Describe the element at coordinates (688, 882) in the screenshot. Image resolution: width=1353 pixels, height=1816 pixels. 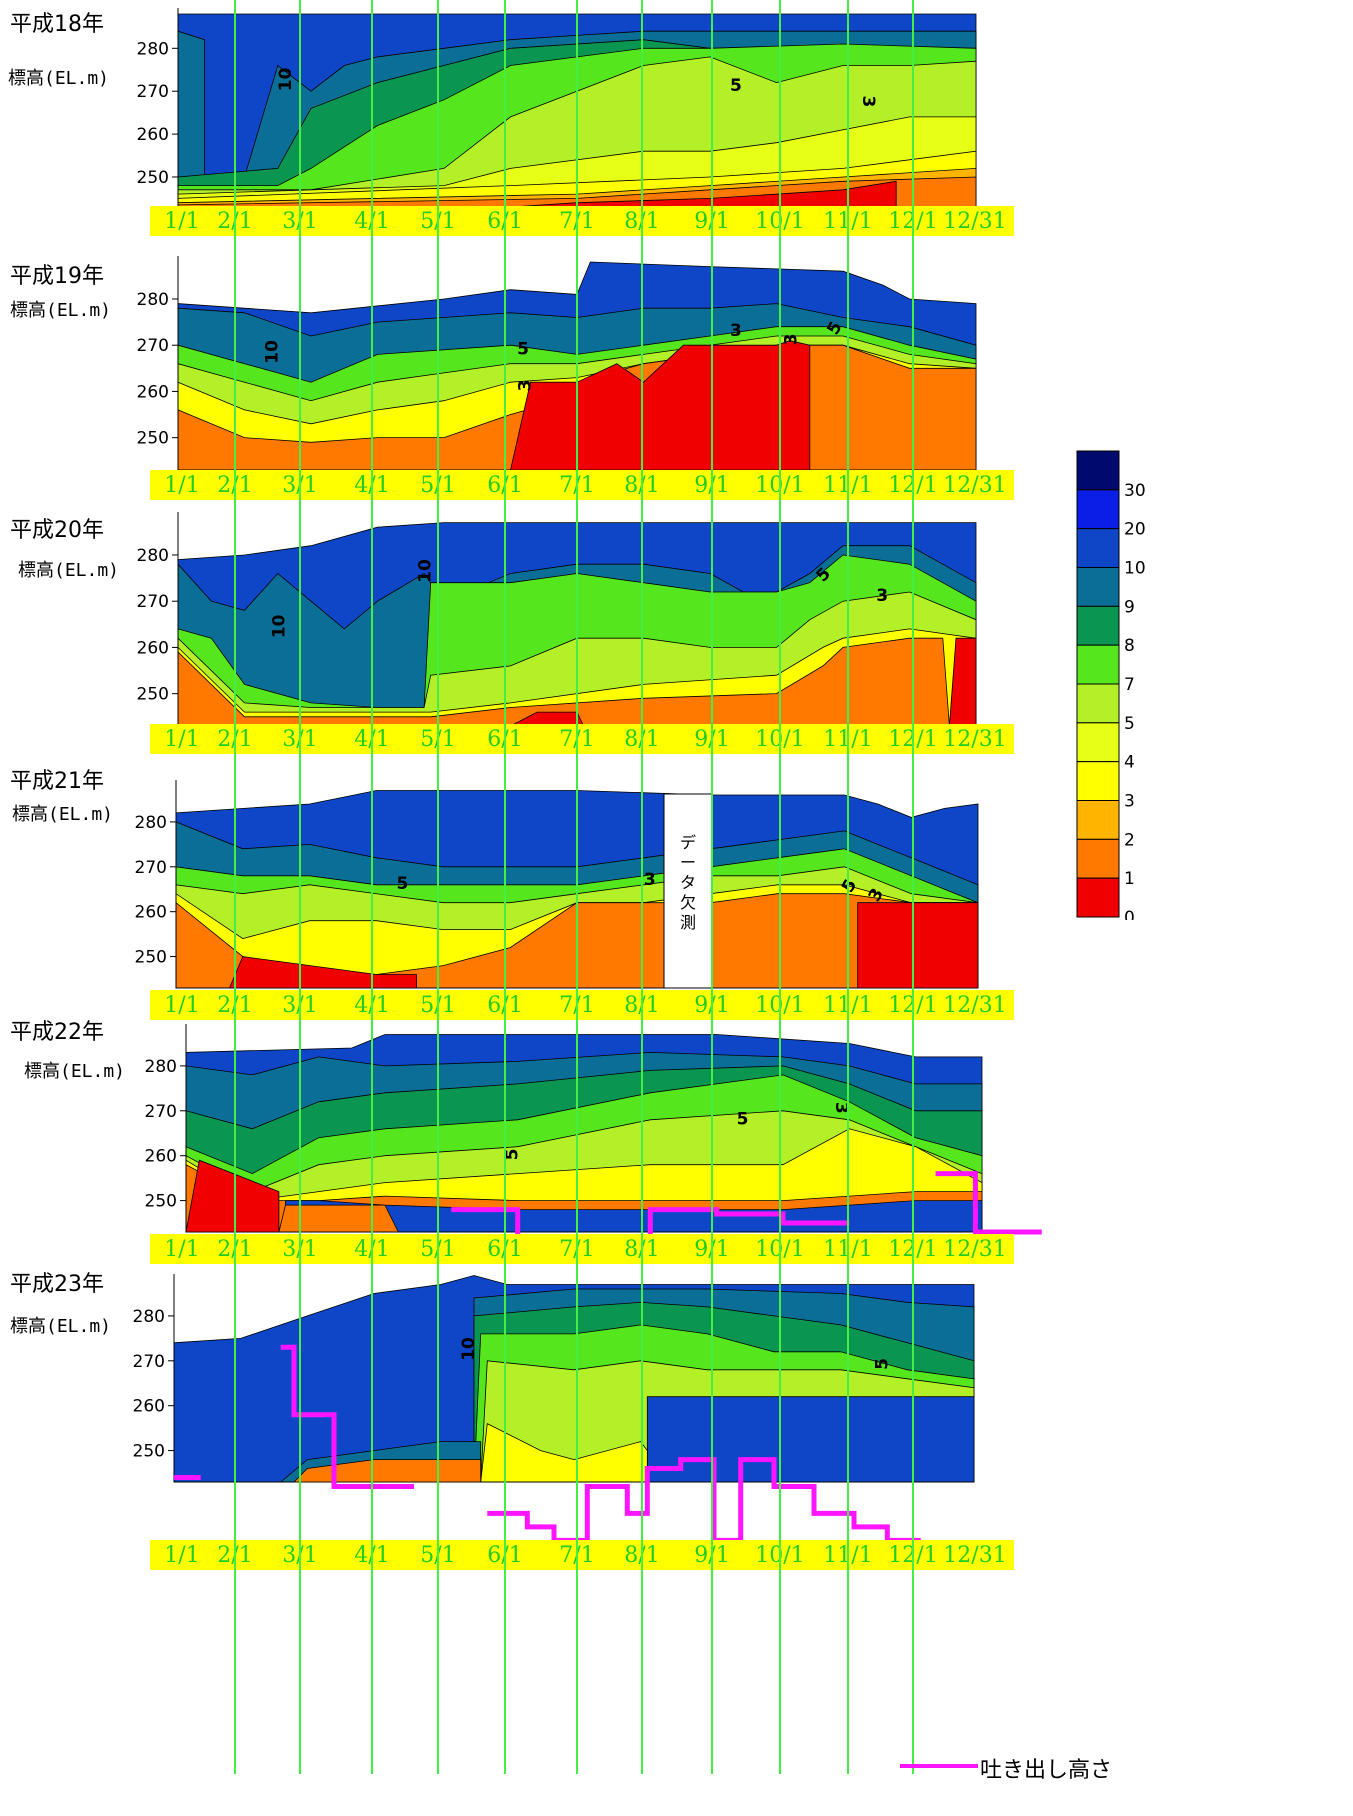
I see `missing-data-note: タ` at that location.